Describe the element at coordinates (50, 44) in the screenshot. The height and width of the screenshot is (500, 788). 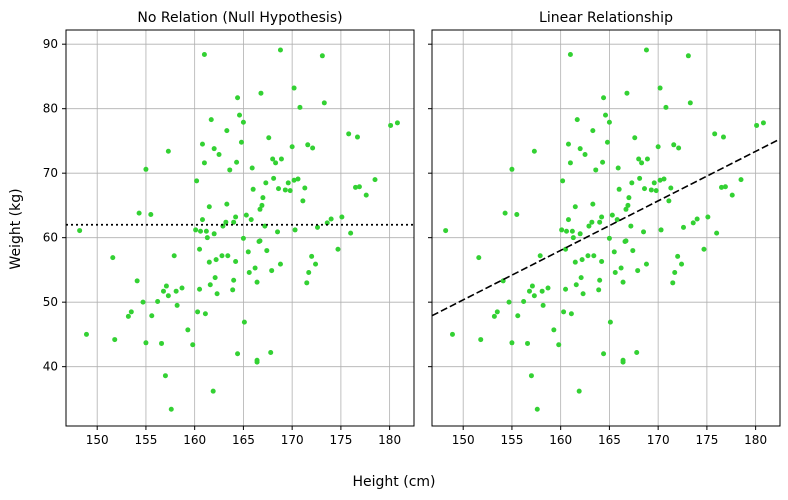
I see `y-tick-label: 90` at that location.